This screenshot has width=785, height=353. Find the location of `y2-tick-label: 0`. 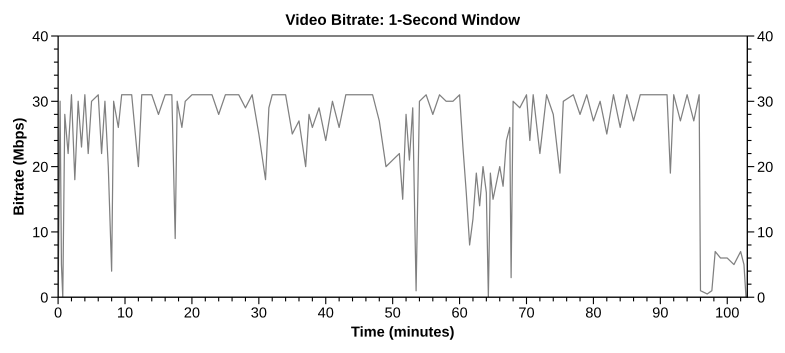

y2-tick-label: 0 is located at coordinates (761, 297).